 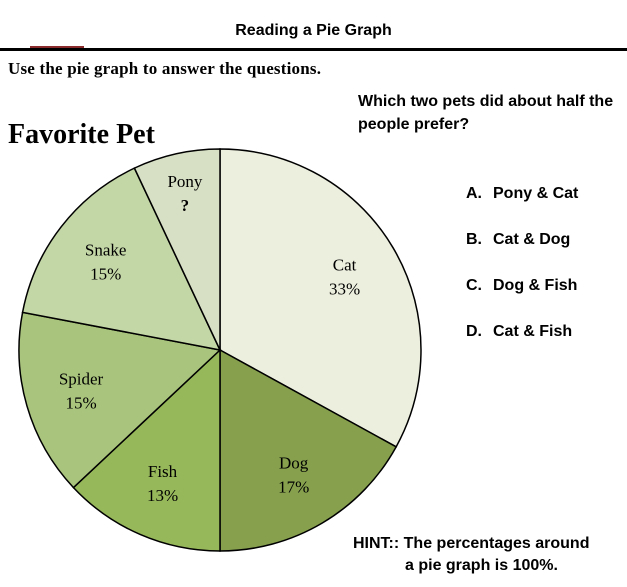 What do you see at coordinates (308, 450) in the screenshot?
I see `pie-slice-dog` at bounding box center [308, 450].